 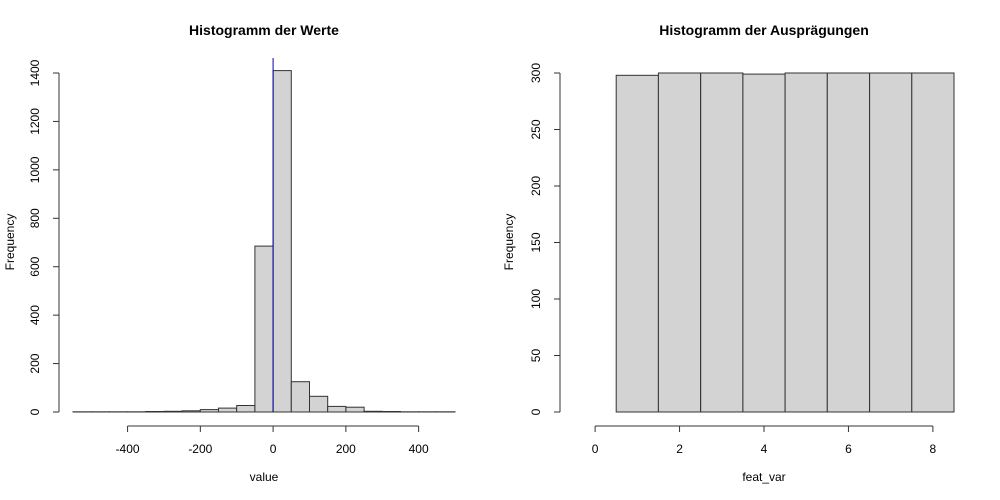 What do you see at coordinates (264, 477) in the screenshot?
I see `x-axis-label: value` at bounding box center [264, 477].